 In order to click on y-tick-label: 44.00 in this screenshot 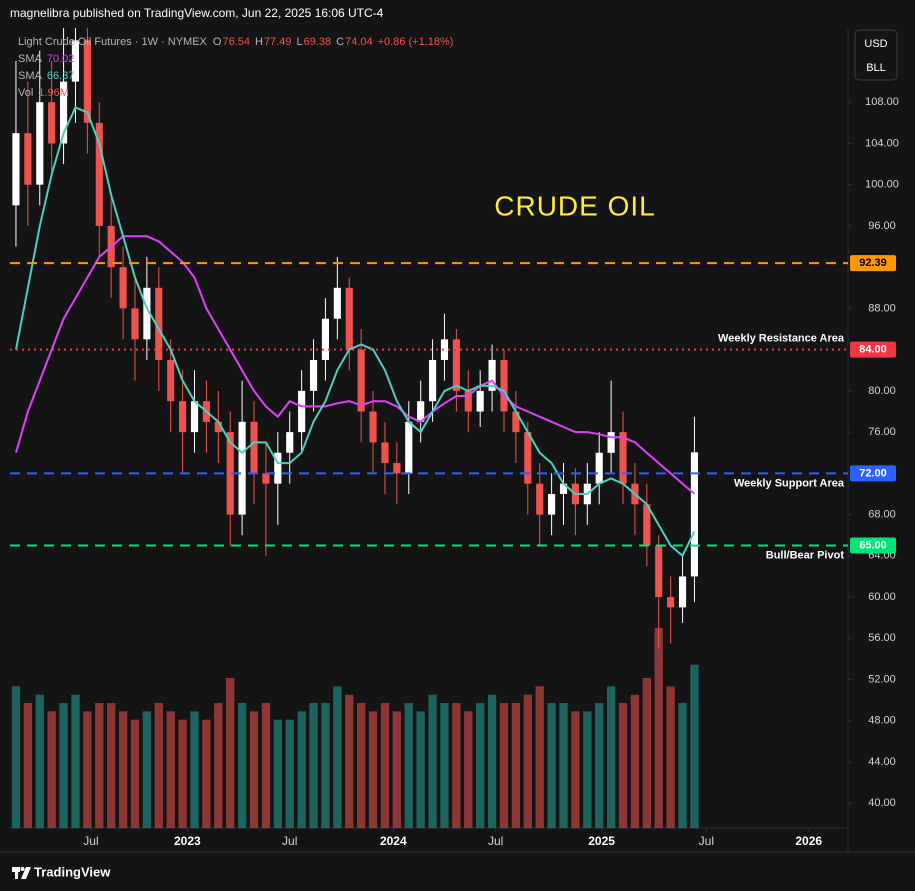, I will do `click(882, 762)`.